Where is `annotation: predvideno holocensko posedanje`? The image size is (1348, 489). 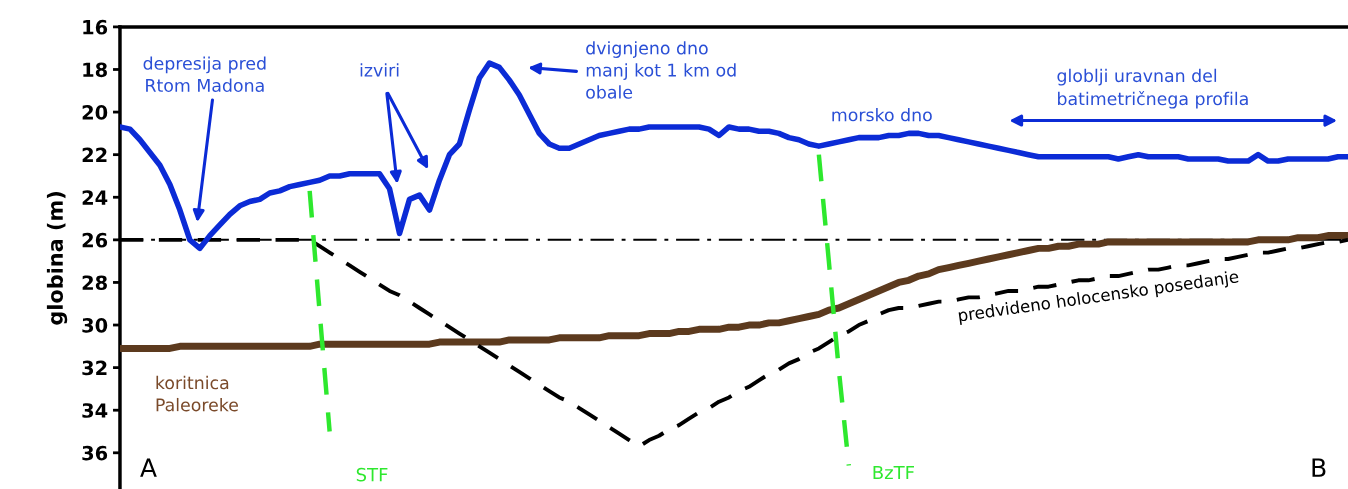
annotation: predvideno holocensko posedanje is located at coordinates (1099, 297).